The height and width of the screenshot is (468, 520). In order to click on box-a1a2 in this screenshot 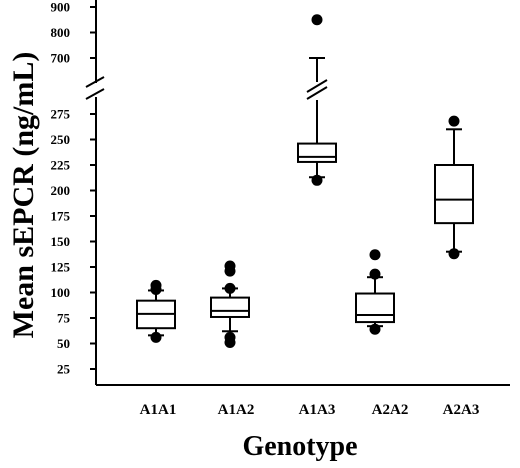, I will do `click(230, 304)`.